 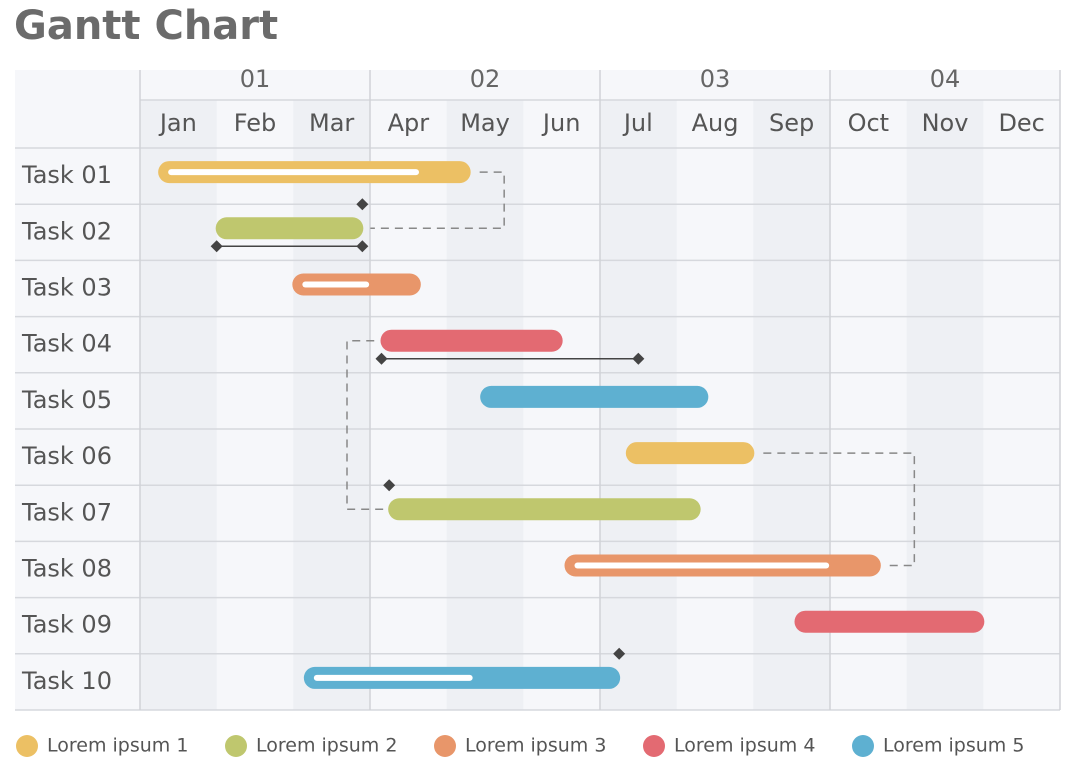 I want to click on month-label: Apr, so click(x=409, y=123).